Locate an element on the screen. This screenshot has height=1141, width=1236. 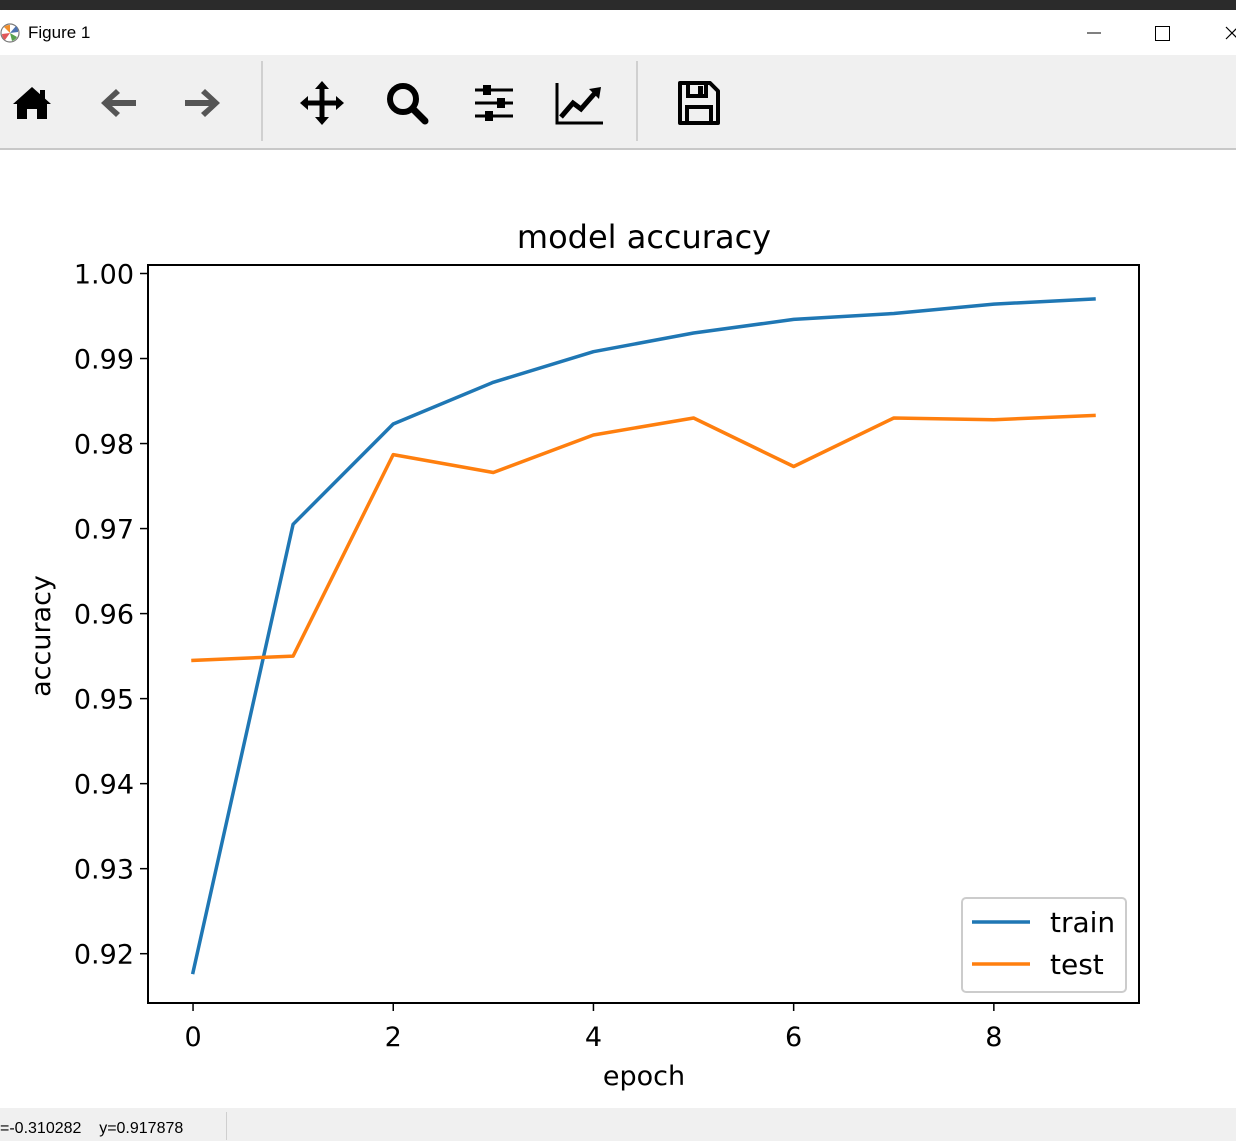
y-tick-label: 0.92 is located at coordinates (104, 955).